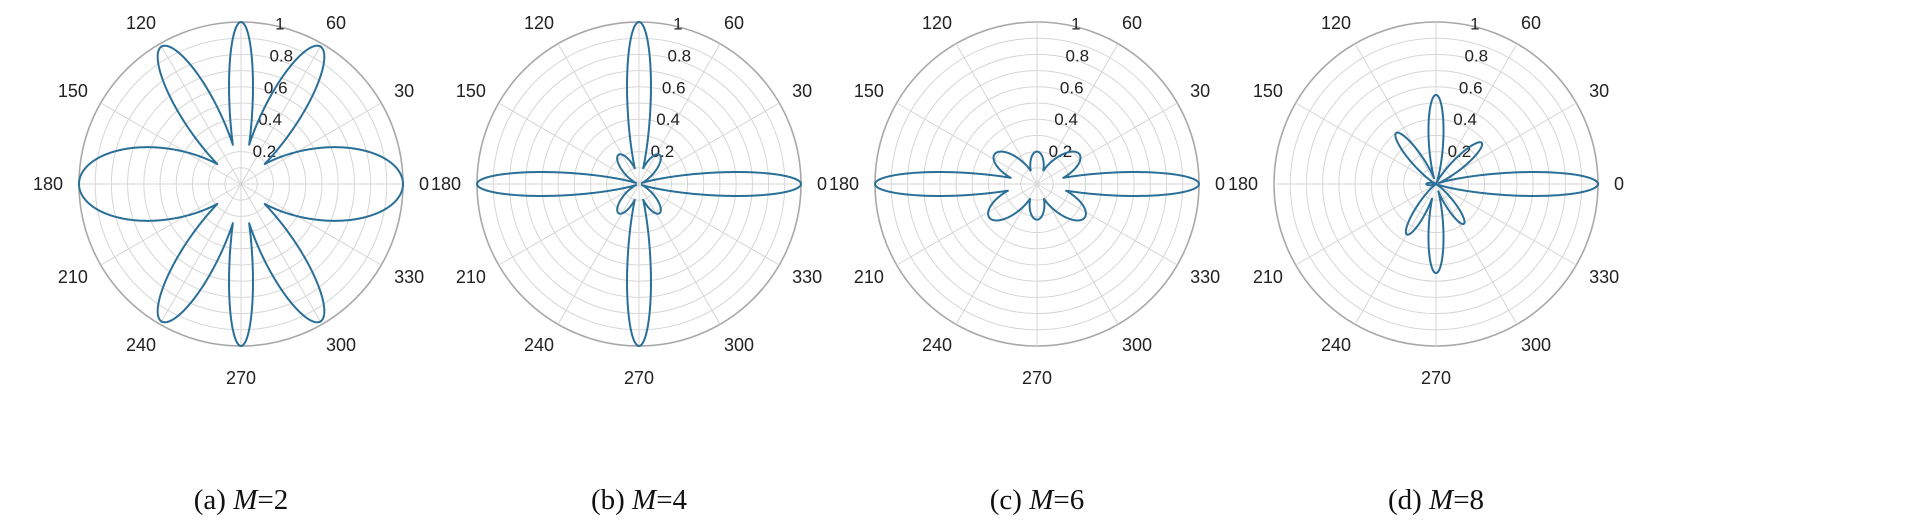 This screenshot has width=1930, height=529. Describe the element at coordinates (141, 345) in the screenshot. I see `theta-tick-a-240: 240` at that location.